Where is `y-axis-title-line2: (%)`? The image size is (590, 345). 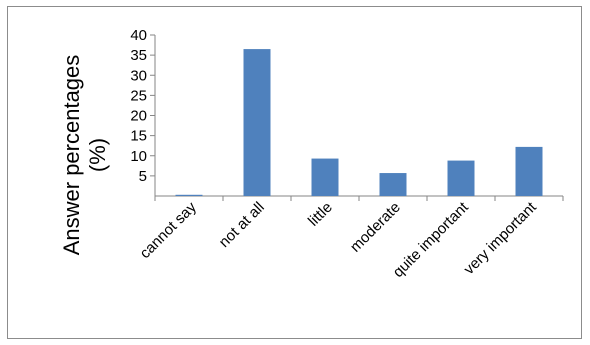 y-axis-title-line2: (%) is located at coordinates (97, 155).